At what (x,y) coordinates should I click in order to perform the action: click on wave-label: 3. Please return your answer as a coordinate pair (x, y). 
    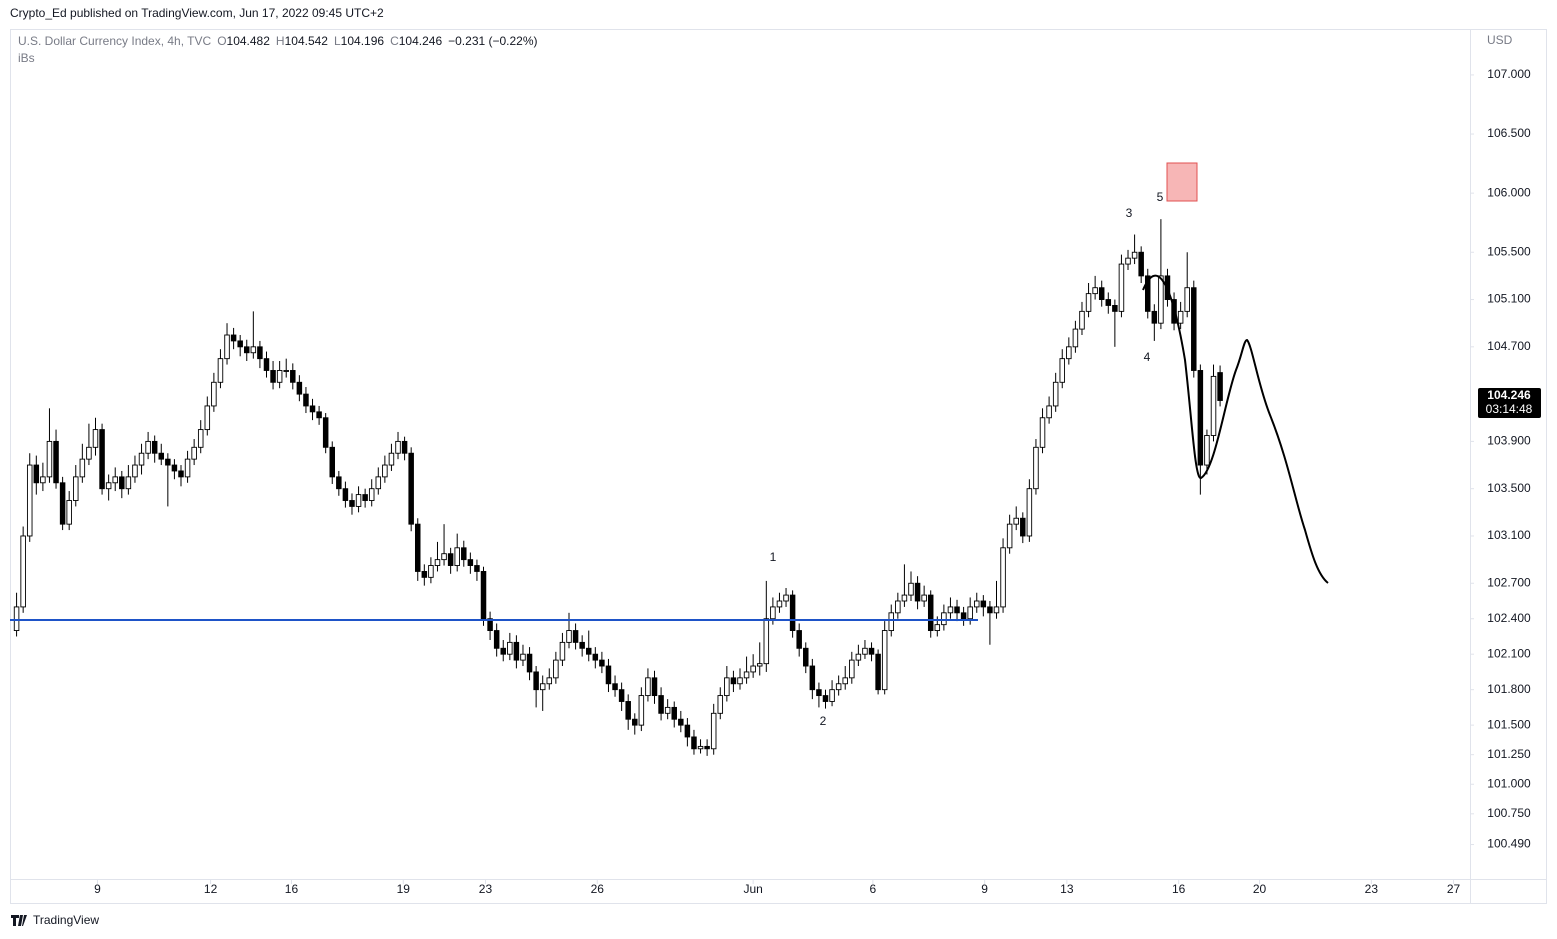
    Looking at the image, I should click on (1129, 213).